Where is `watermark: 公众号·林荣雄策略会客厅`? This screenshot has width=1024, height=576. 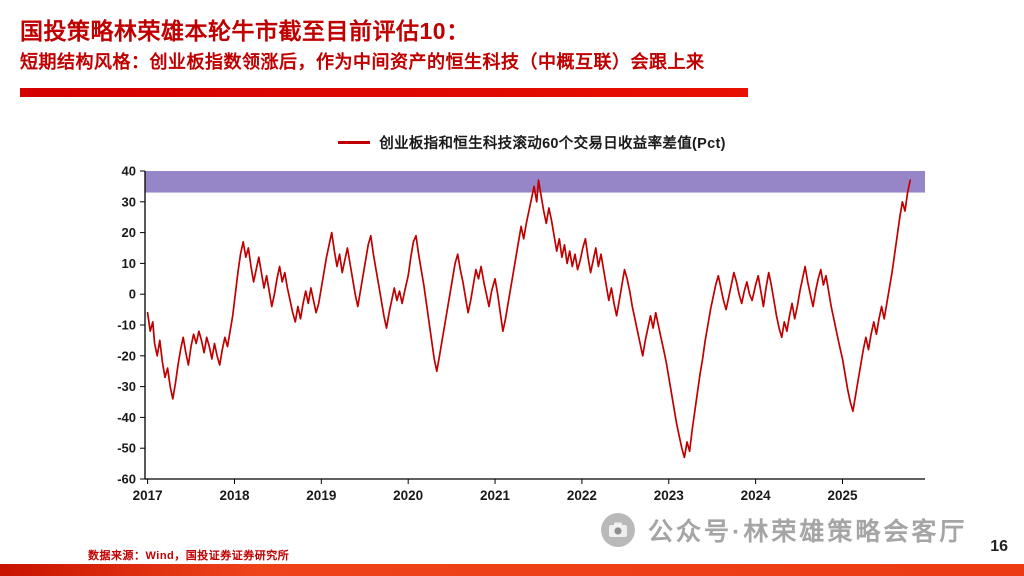 watermark: 公众号·林荣雄策略会客厅 is located at coordinates (783, 530).